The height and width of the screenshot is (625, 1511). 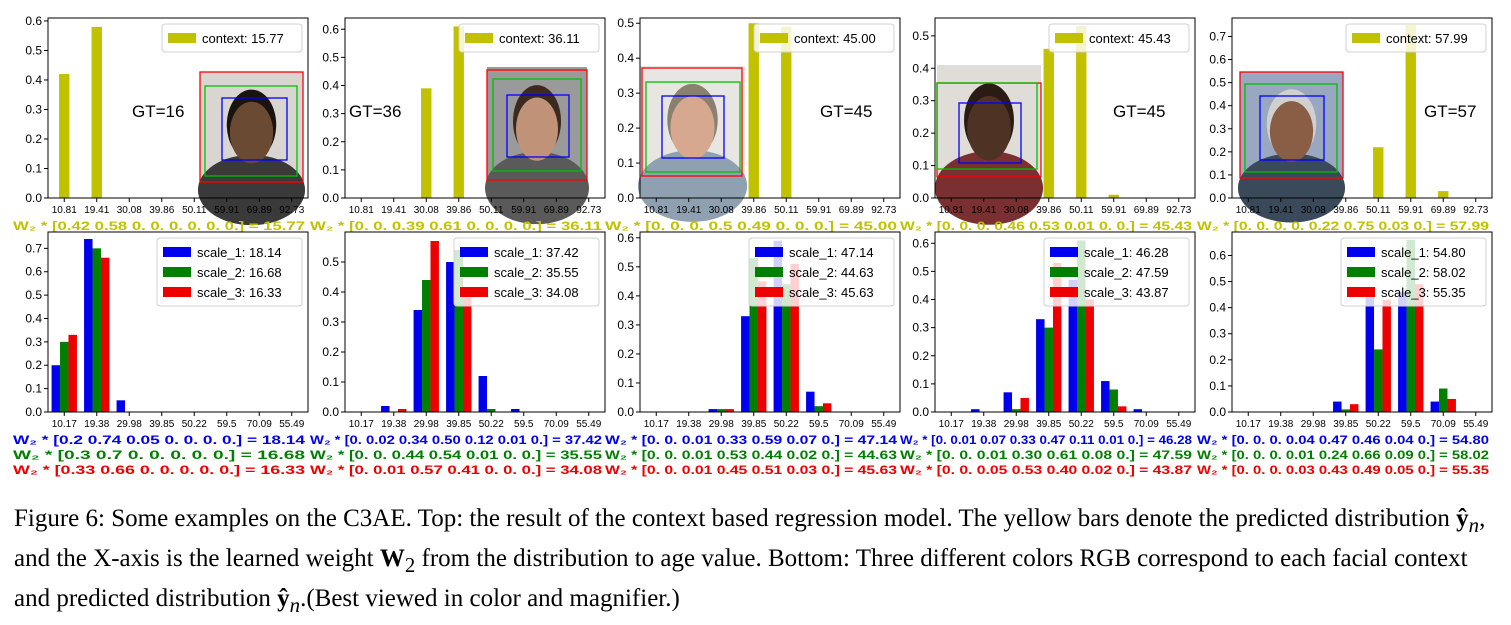 What do you see at coordinates (656, 424) in the screenshot?
I see `x-tick-label: 10.17` at bounding box center [656, 424].